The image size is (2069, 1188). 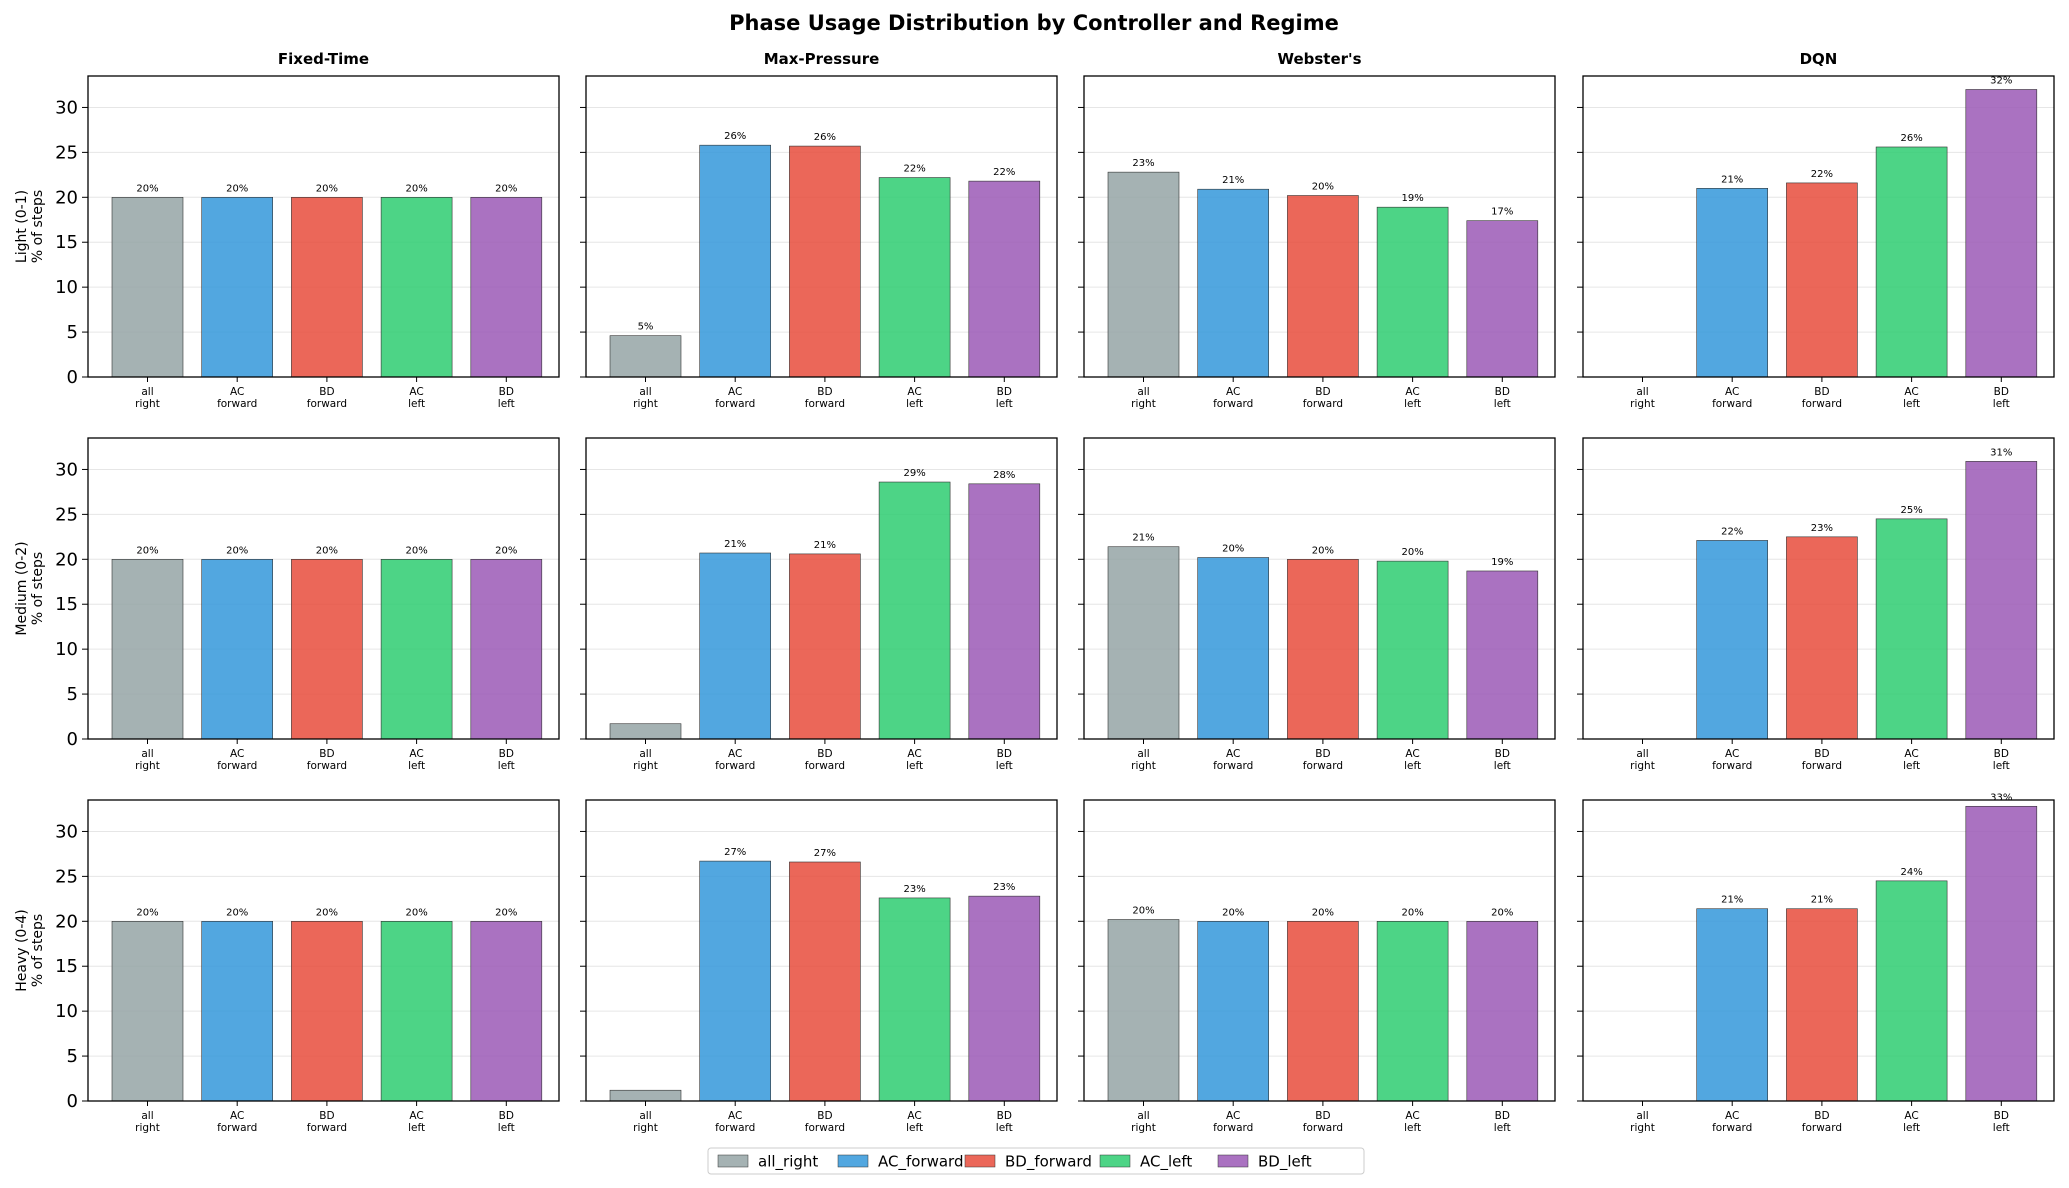 I want to click on legend-swatch-bd-forward, so click(x=980, y=1161).